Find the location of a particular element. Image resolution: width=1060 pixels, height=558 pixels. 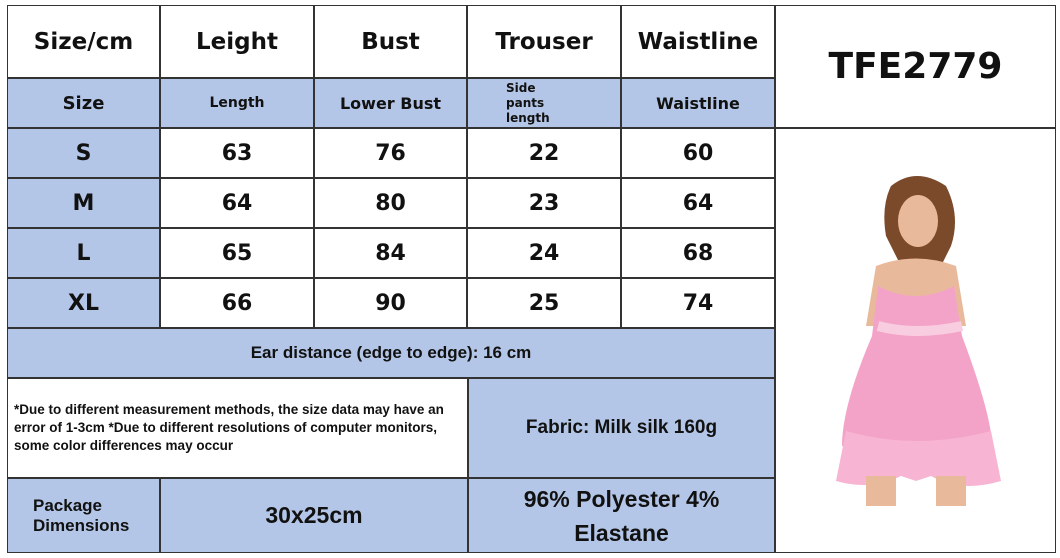

package-value: 30x25cm is located at coordinates (314, 515).